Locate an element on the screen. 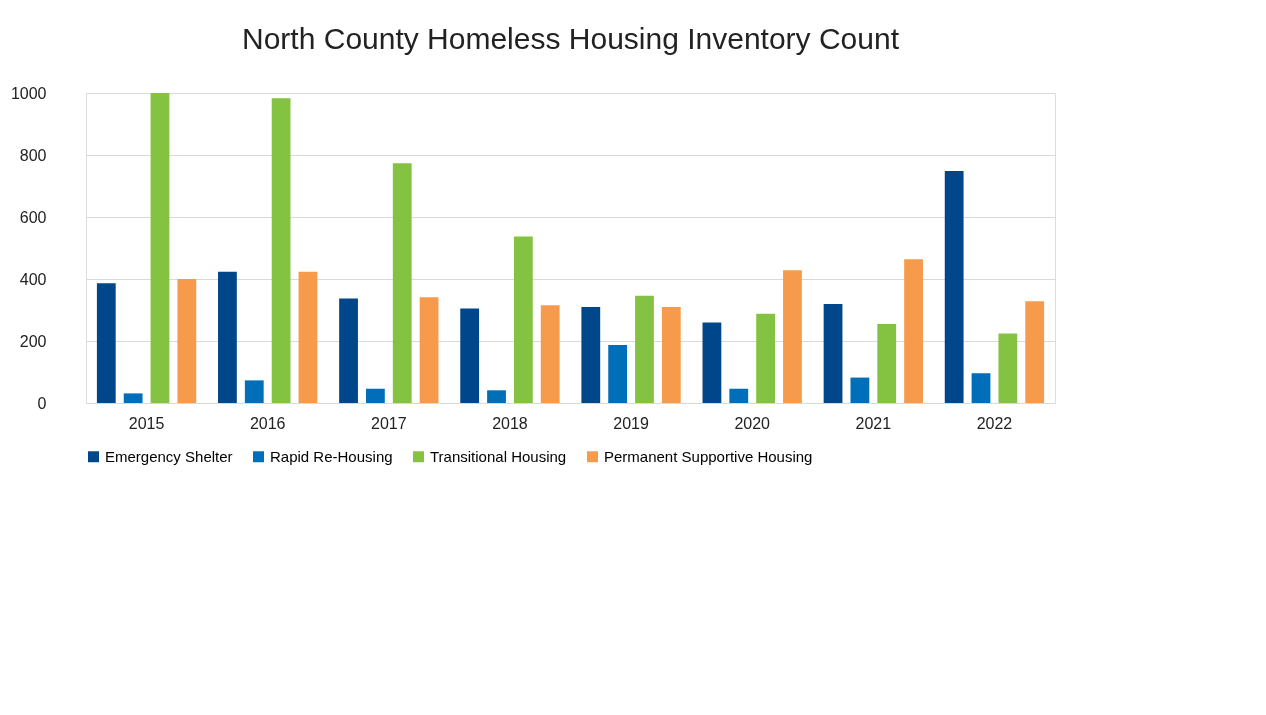  y-tick-label: 800 is located at coordinates (33, 155).